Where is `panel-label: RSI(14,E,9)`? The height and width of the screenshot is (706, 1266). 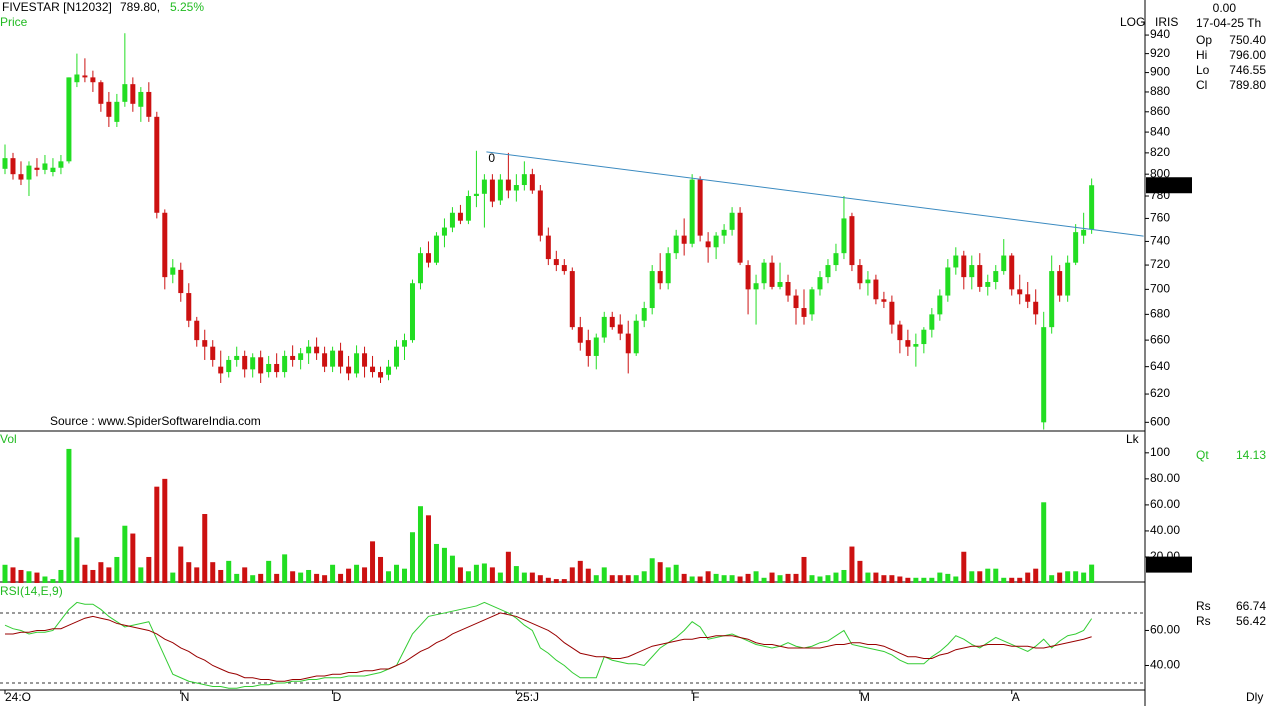
panel-label: RSI(14,E,9) is located at coordinates (31, 591).